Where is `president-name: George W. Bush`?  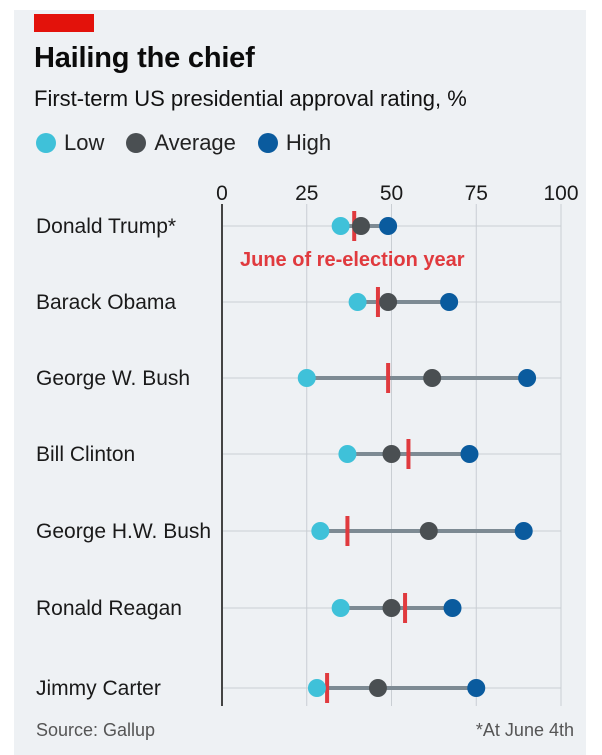 president-name: George W. Bush is located at coordinates (113, 378).